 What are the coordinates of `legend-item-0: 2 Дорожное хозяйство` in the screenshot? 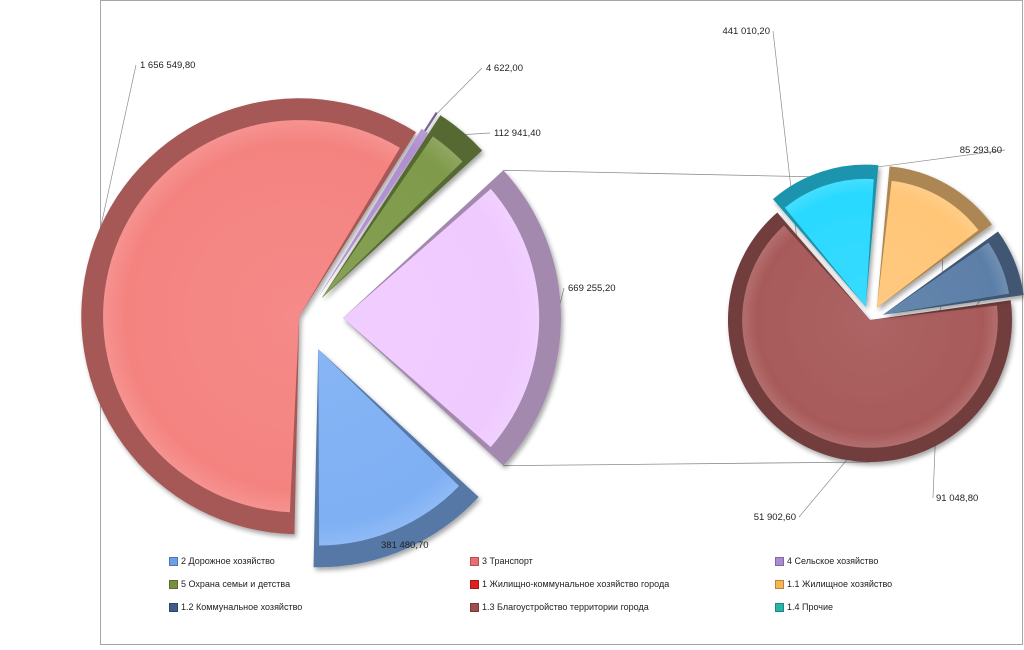 It's located at (222, 561).